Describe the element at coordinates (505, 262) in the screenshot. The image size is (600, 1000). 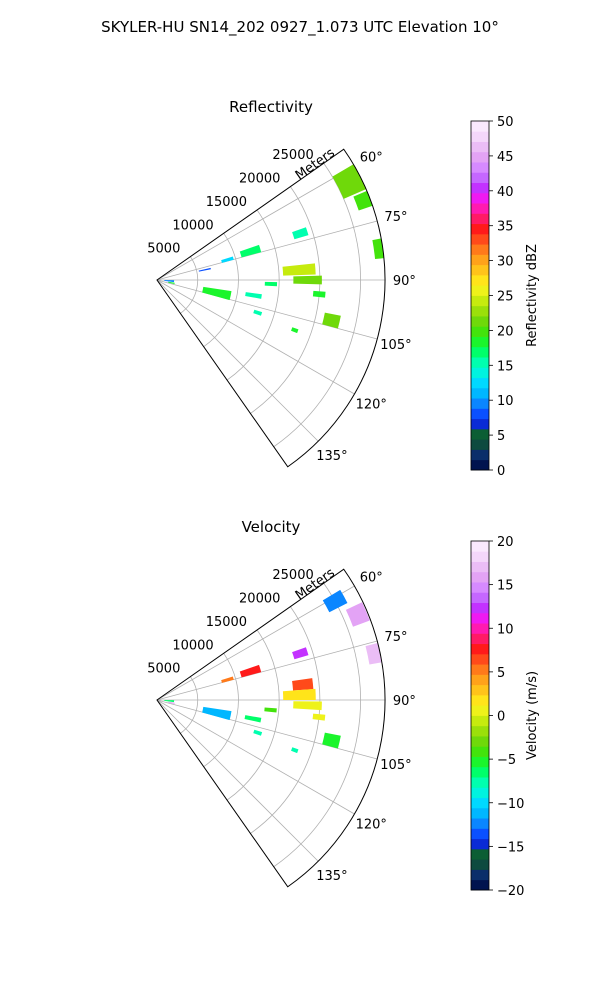
I see `colorbar-tick-label: 30` at that location.